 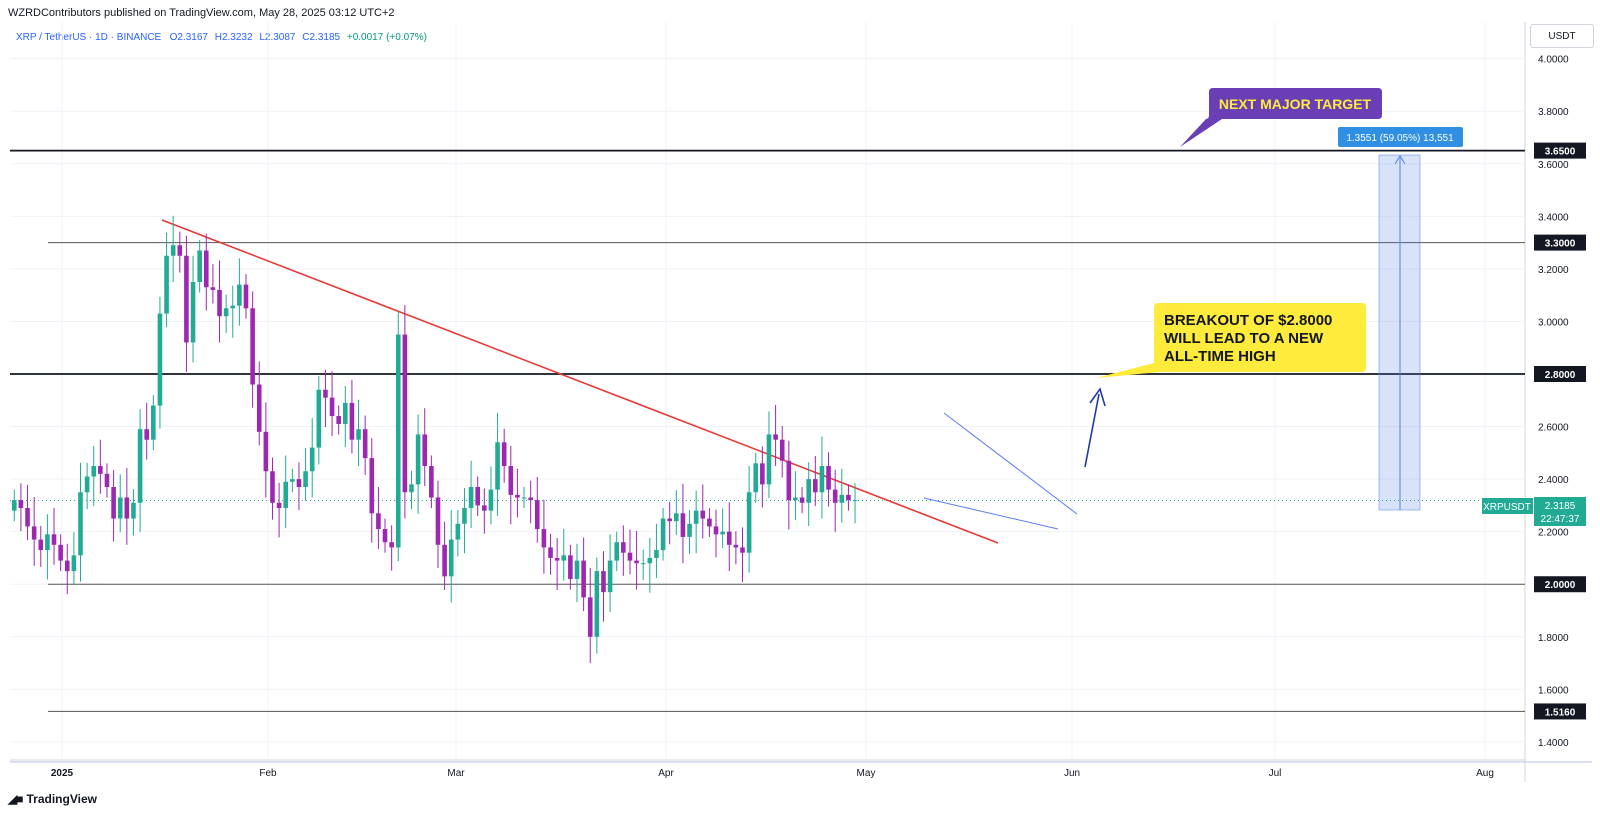 What do you see at coordinates (1553, 690) in the screenshot?
I see `price-tick: 1.6000` at bounding box center [1553, 690].